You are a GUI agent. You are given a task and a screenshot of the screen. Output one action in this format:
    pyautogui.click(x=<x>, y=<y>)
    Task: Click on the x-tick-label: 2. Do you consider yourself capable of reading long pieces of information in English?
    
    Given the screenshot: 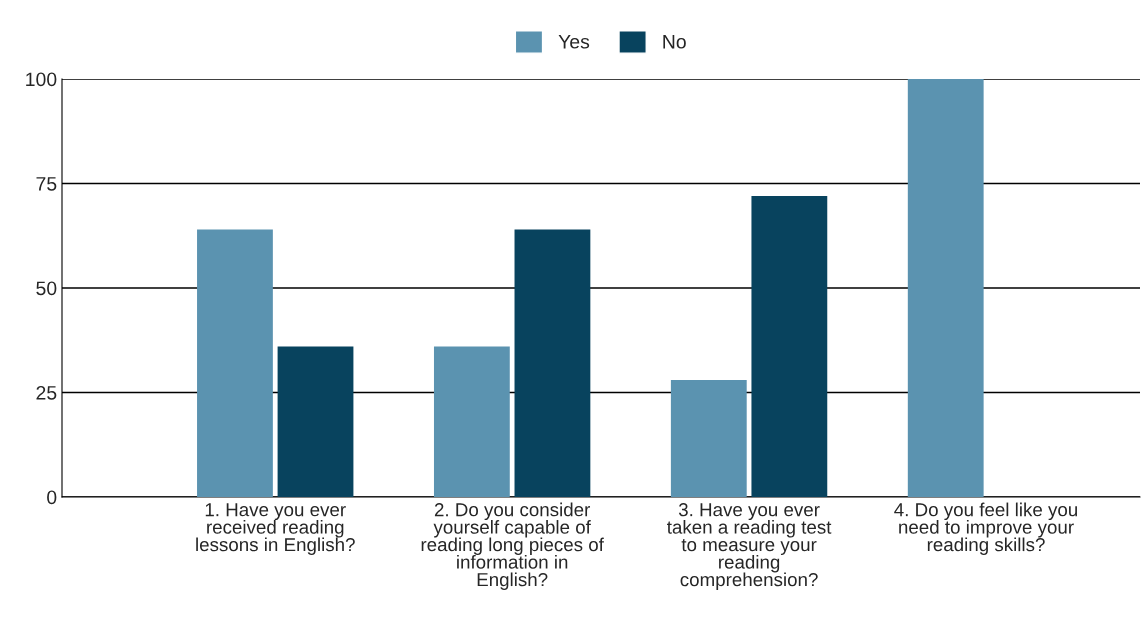 What is the action you would take?
    pyautogui.click(x=512, y=546)
    